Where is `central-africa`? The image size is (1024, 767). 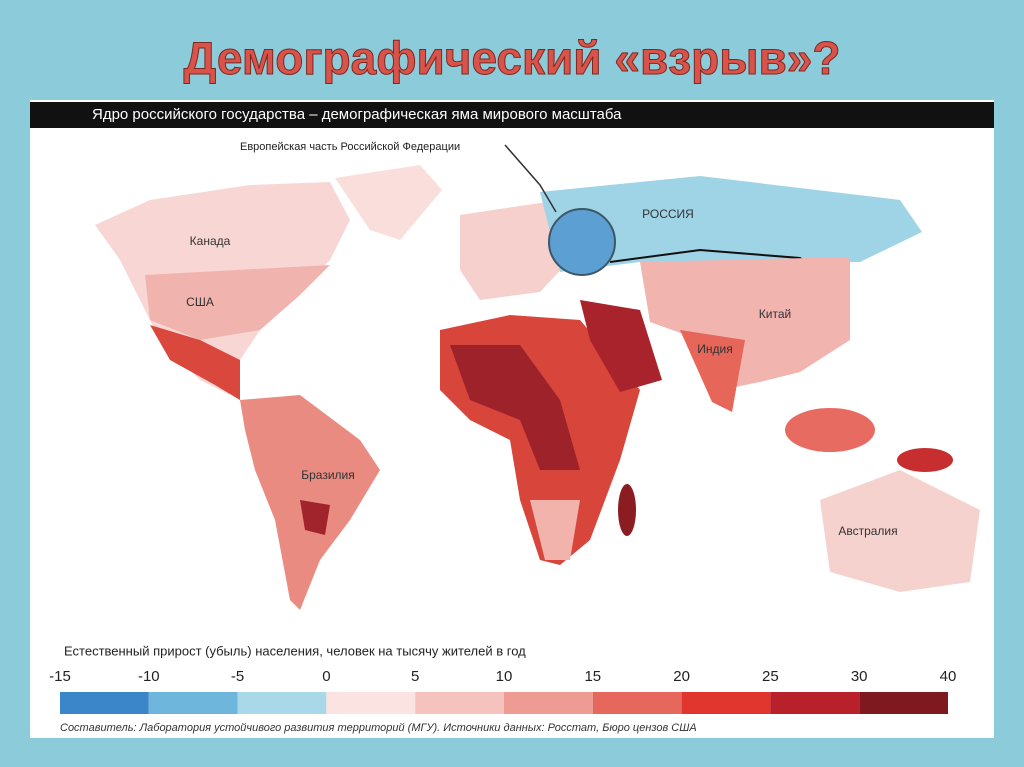
central-africa is located at coordinates (515, 407).